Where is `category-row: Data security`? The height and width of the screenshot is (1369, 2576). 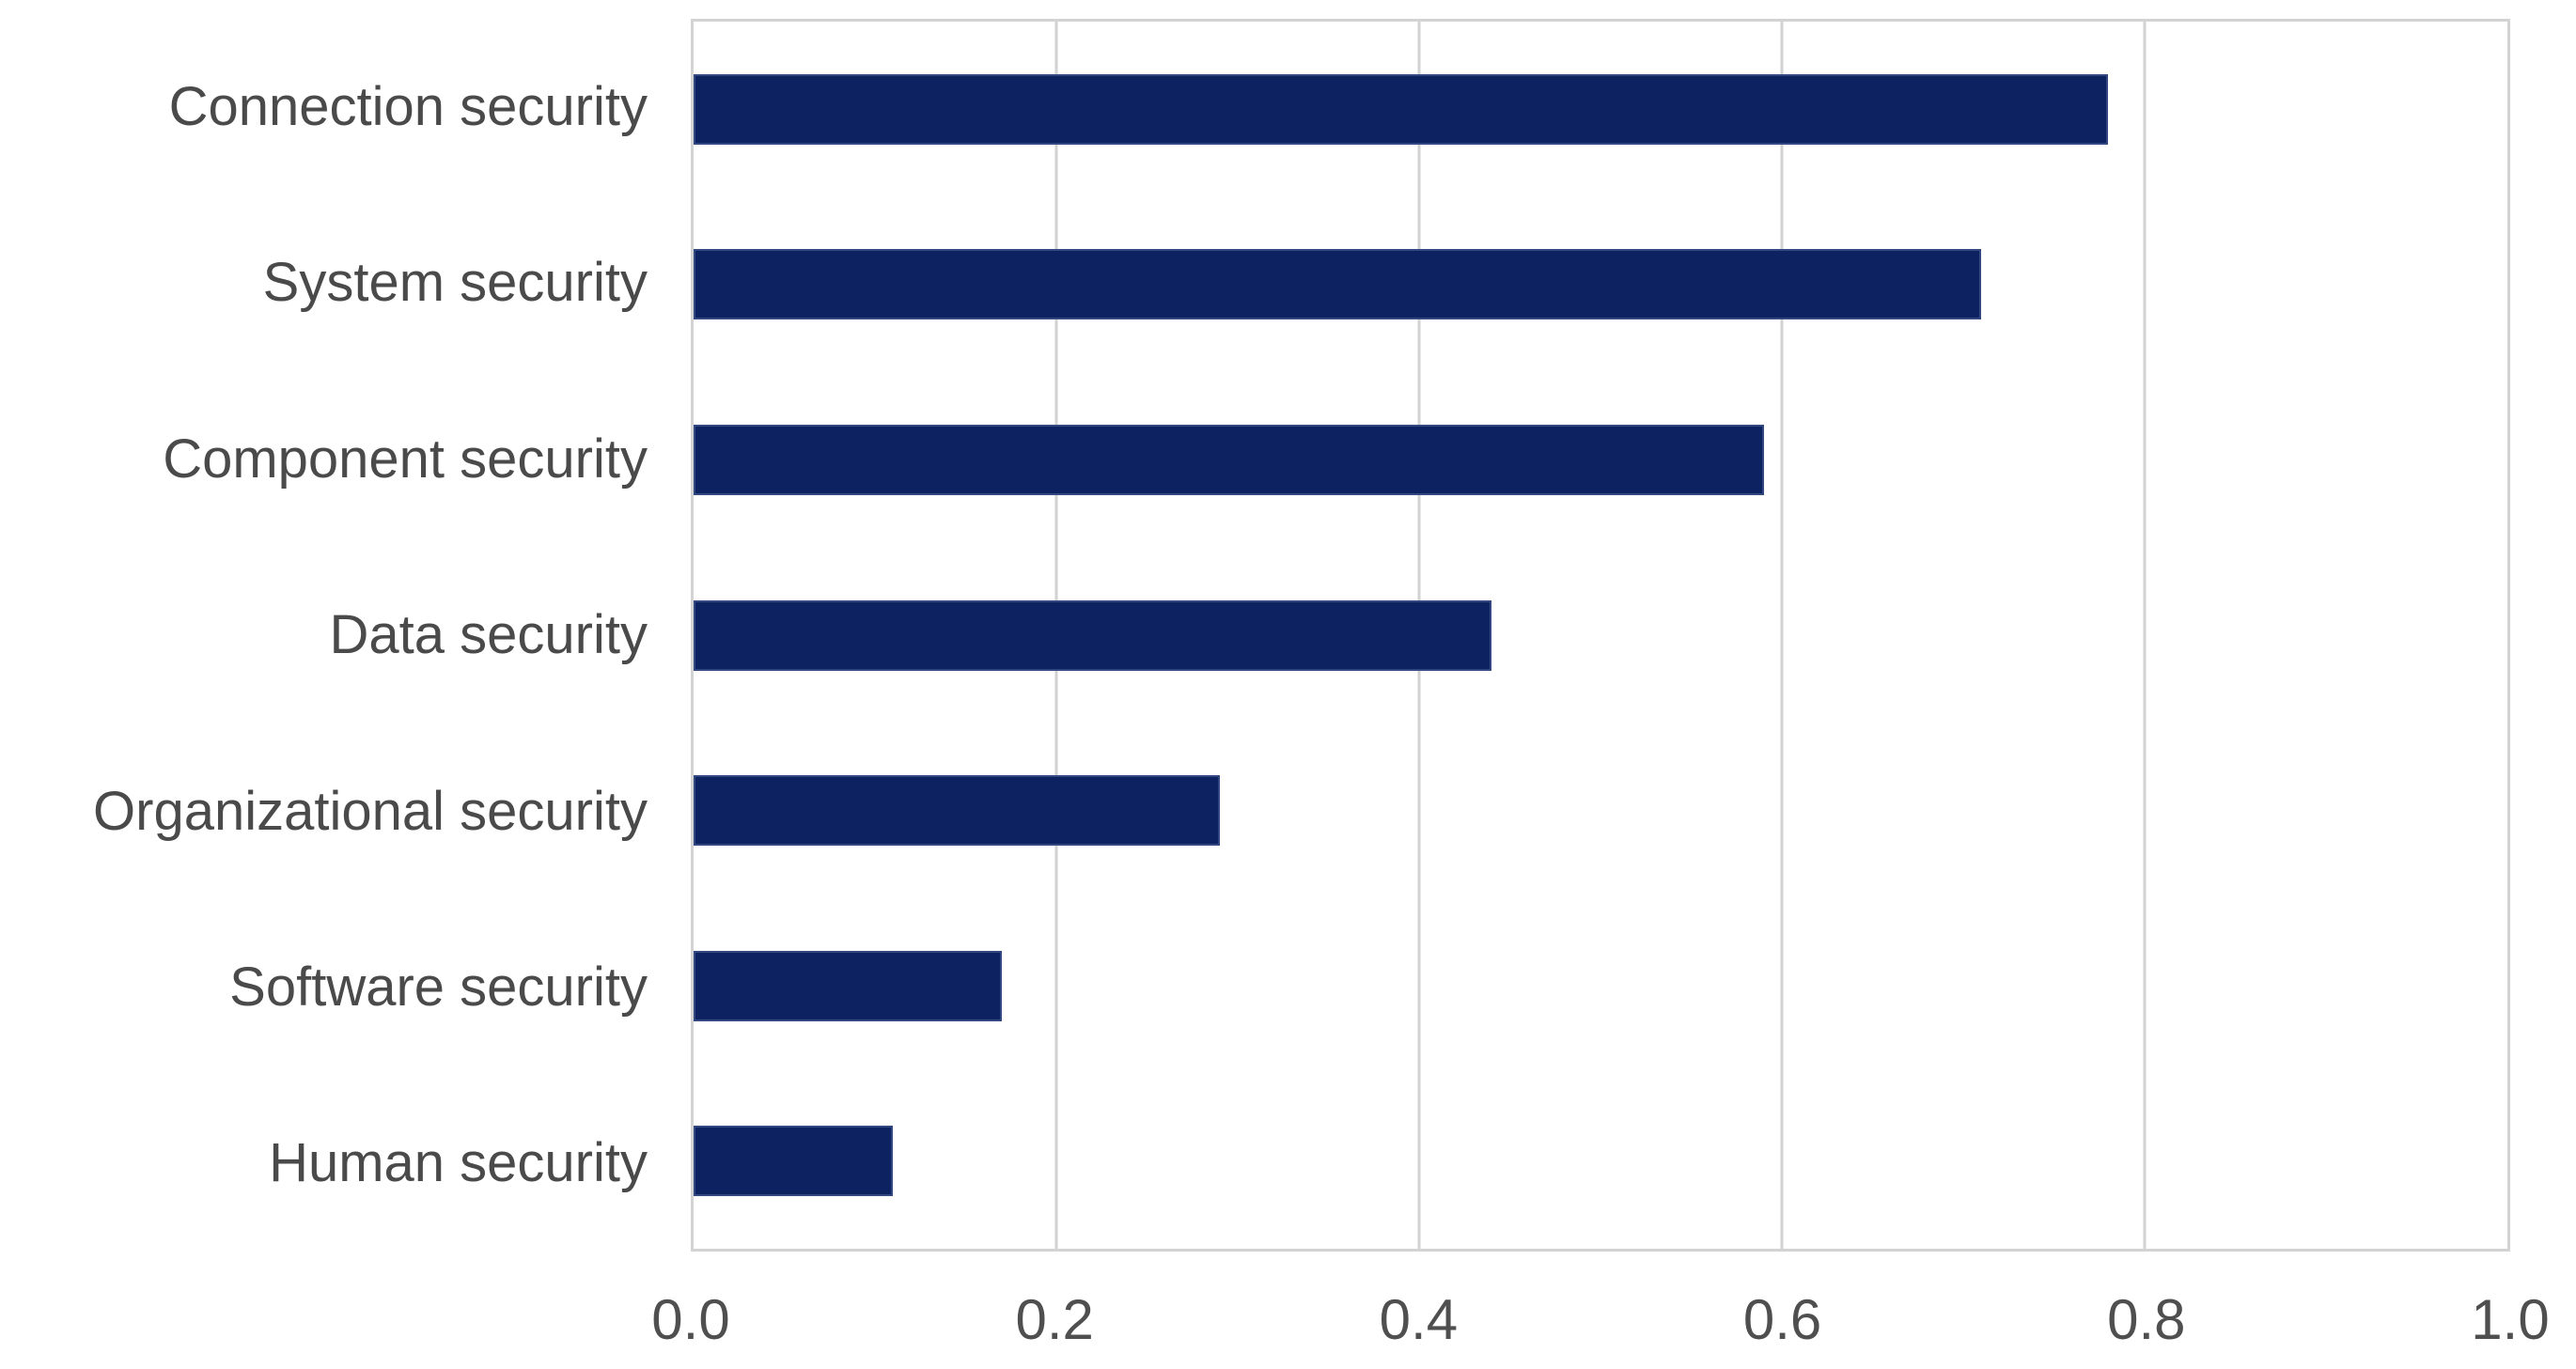 category-row: Data security is located at coordinates (346, 635).